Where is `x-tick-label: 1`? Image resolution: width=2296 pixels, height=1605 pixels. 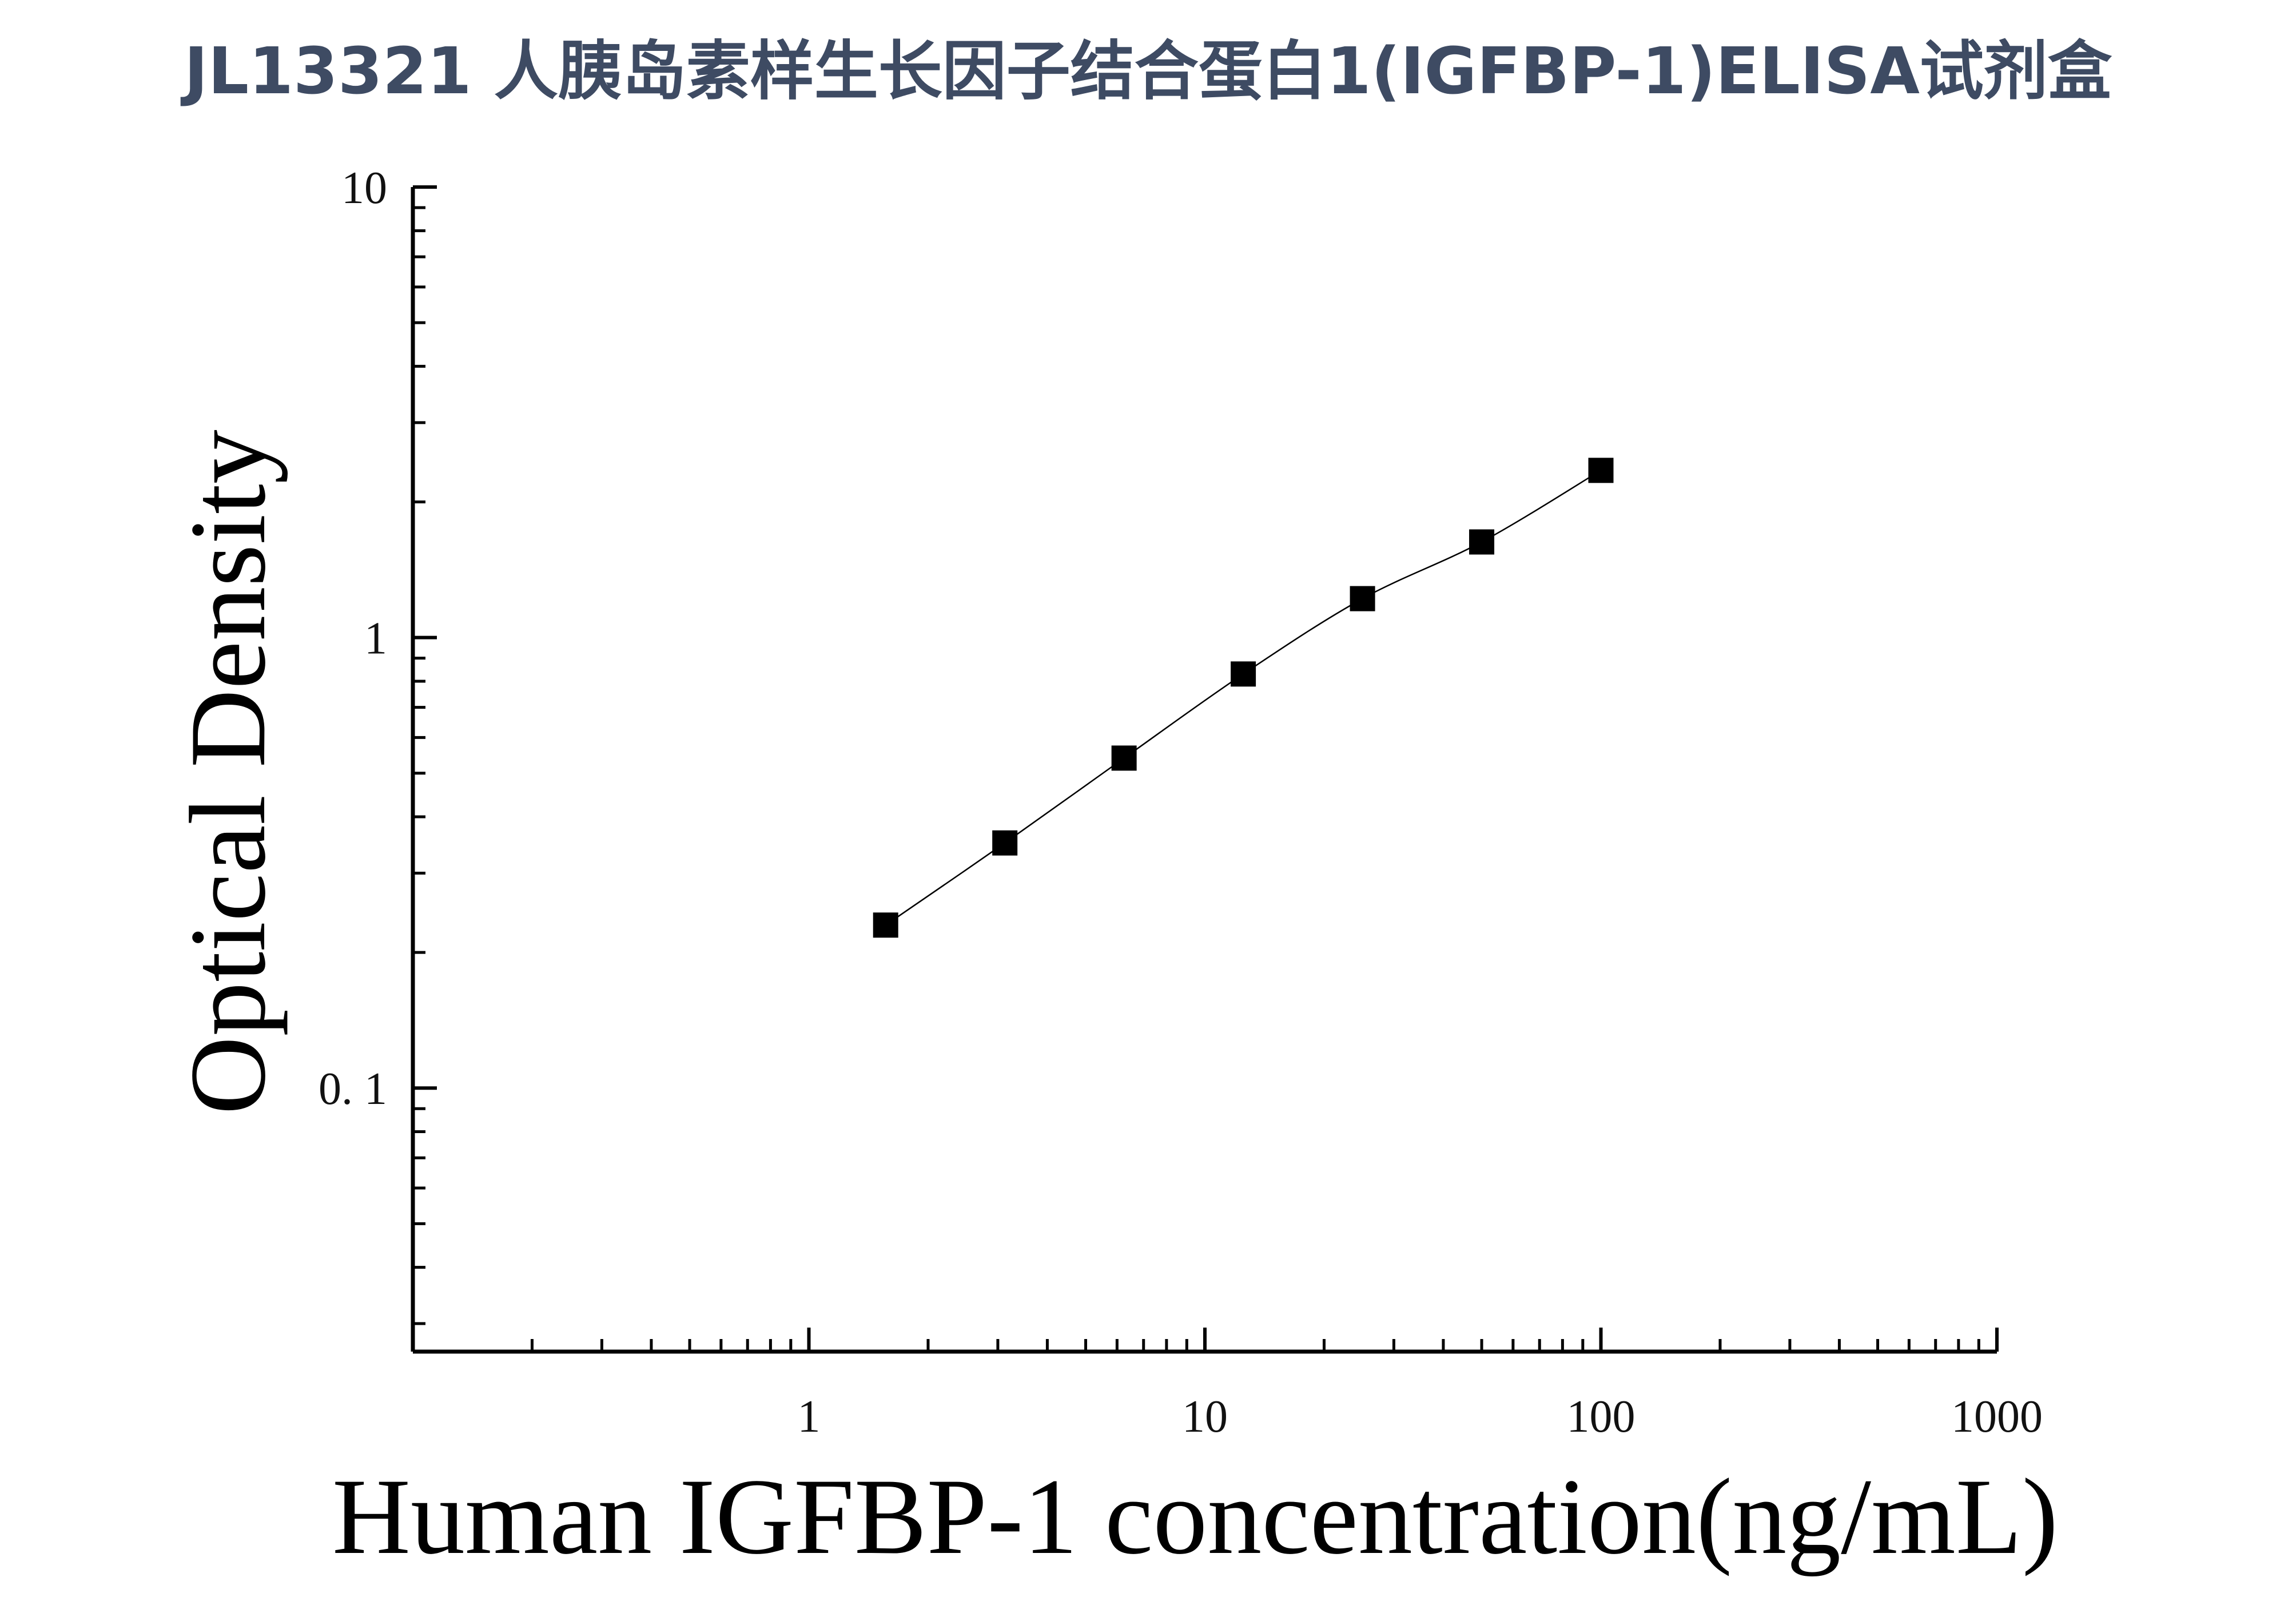 x-tick-label: 1 is located at coordinates (809, 1417).